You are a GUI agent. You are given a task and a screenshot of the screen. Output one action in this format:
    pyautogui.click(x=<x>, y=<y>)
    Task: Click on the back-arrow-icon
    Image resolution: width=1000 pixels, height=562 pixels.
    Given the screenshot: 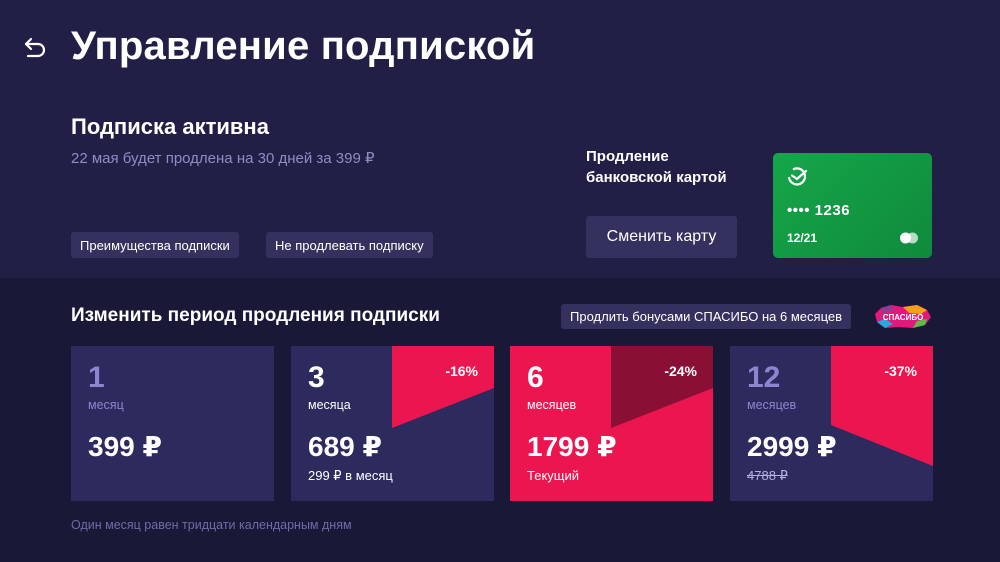 What is the action you would take?
    pyautogui.click(x=35, y=47)
    